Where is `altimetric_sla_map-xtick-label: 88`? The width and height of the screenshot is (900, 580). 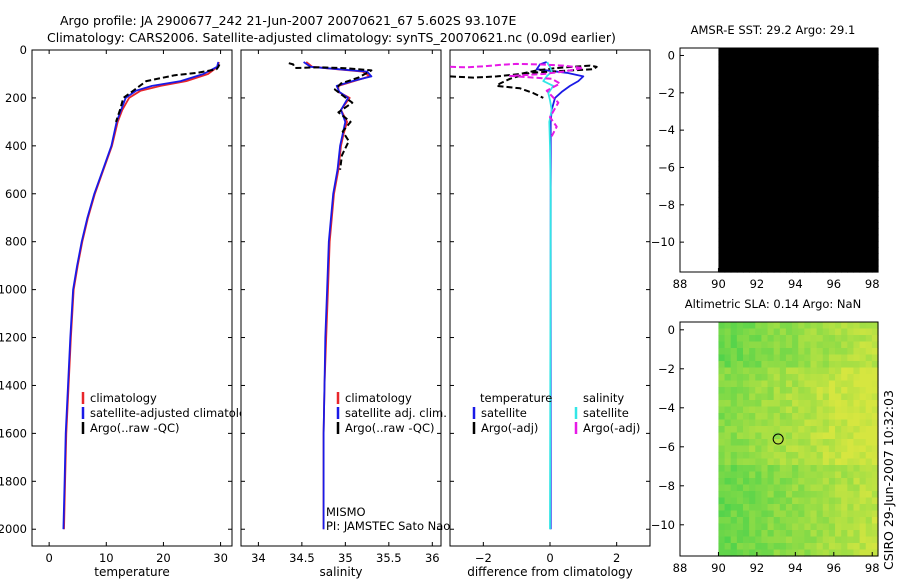 altimetric_sla_map-xtick-label: 88 is located at coordinates (680, 568).